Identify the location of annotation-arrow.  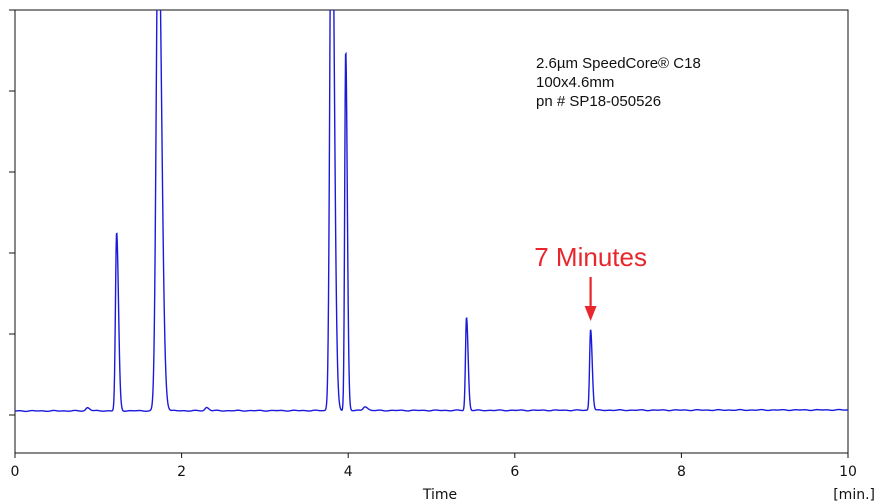
(590, 299).